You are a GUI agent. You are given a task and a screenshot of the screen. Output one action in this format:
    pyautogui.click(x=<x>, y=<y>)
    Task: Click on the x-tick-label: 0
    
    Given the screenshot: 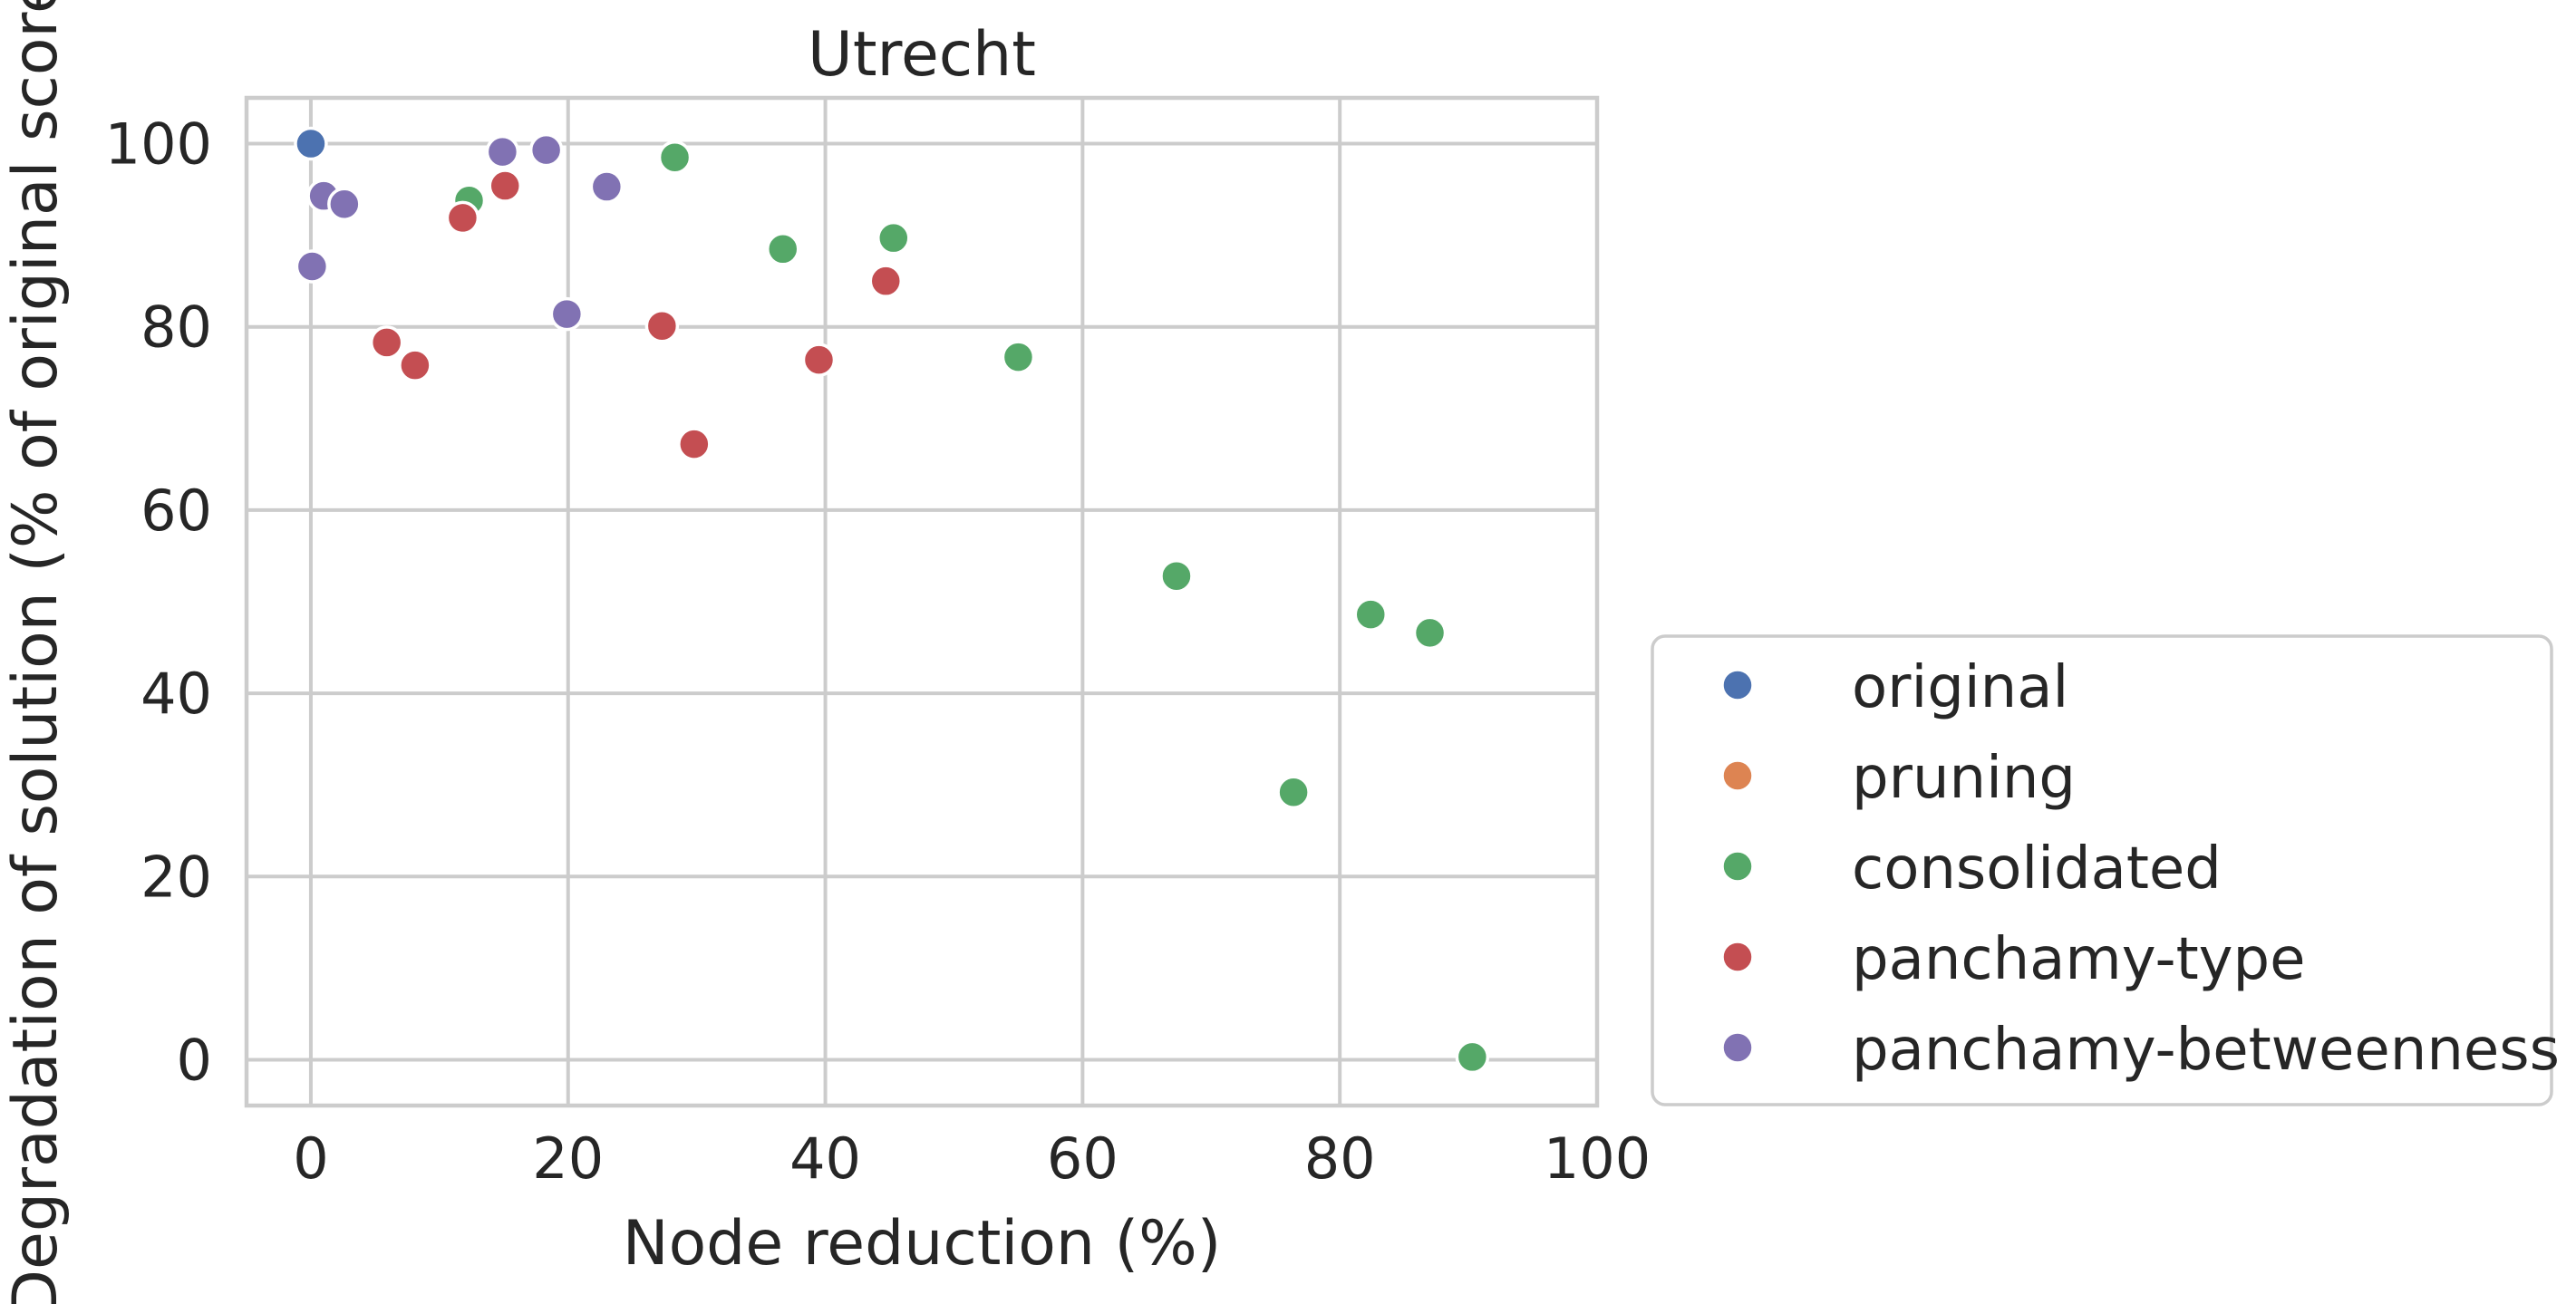 What is the action you would take?
    pyautogui.click(x=310, y=1158)
    